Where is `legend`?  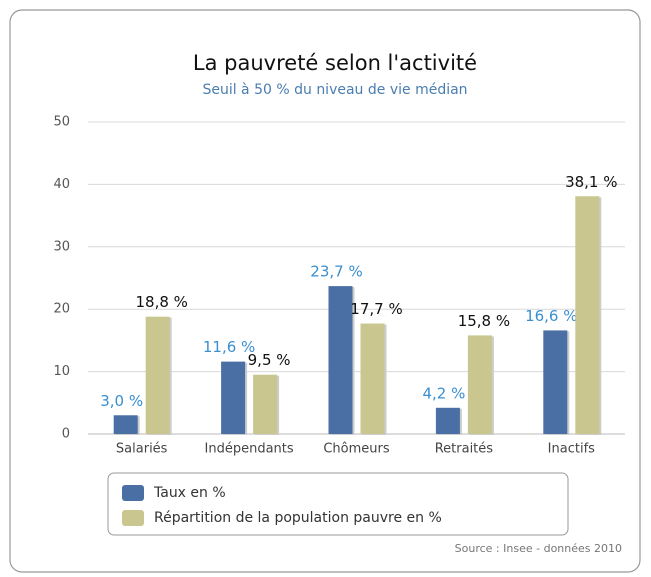 legend is located at coordinates (338, 504).